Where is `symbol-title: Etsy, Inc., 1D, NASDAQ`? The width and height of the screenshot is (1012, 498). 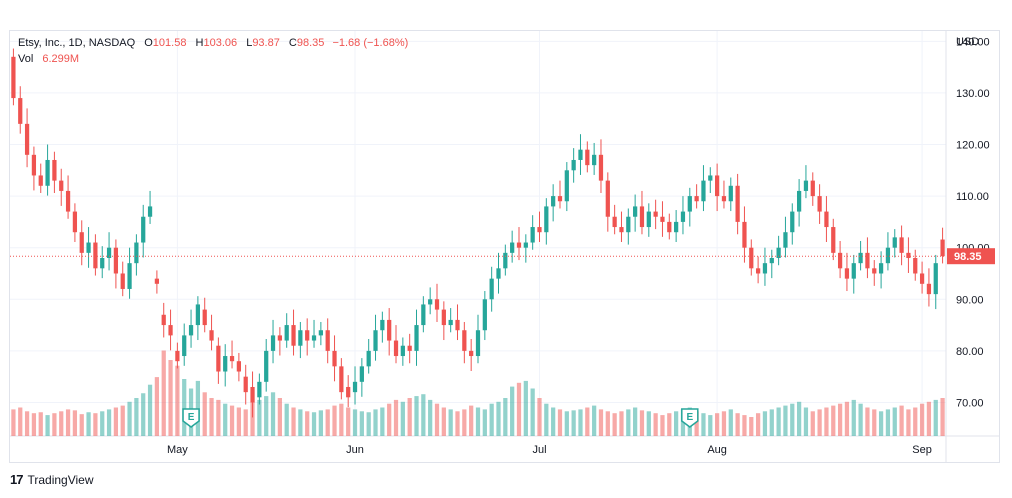 symbol-title: Etsy, Inc., 1D, NASDAQ is located at coordinates (77, 43).